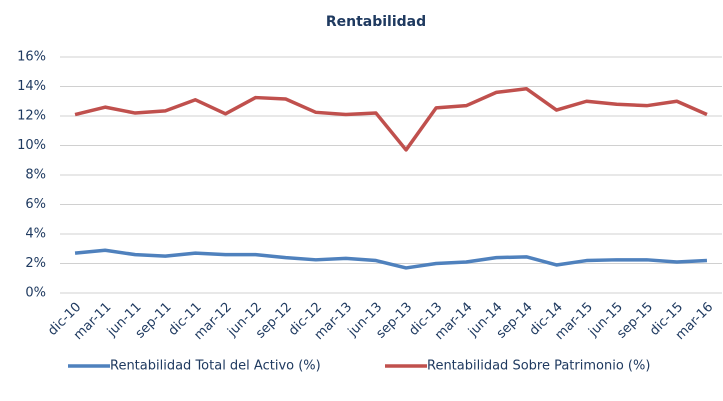 The width and height of the screenshot is (723, 401). Describe the element at coordinates (35, 234) in the screenshot. I see `y-tick-label: 4%` at that location.